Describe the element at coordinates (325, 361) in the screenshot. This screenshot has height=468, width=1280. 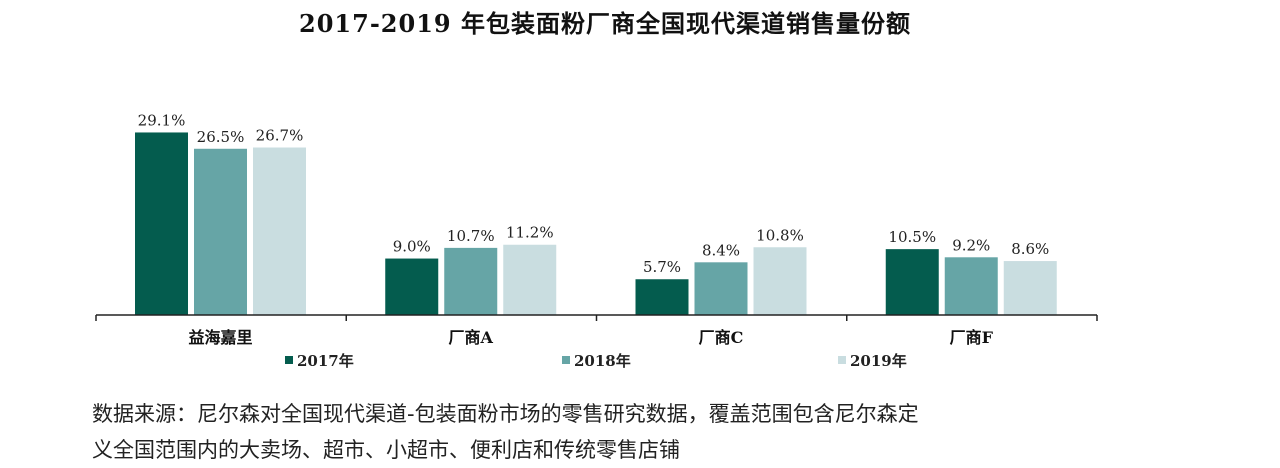
I see `legend-label-1: 2017年` at that location.